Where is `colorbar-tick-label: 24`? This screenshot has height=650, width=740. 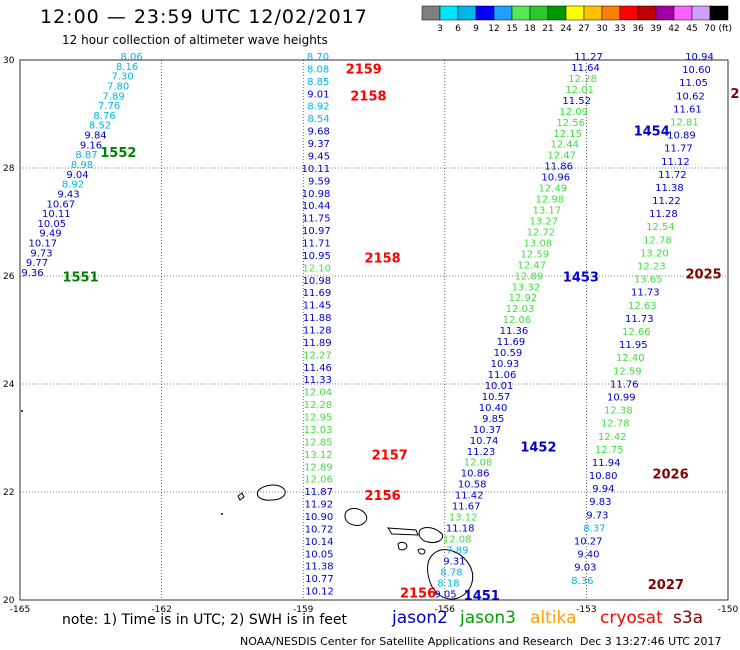 colorbar-tick-label: 24 is located at coordinates (566, 29).